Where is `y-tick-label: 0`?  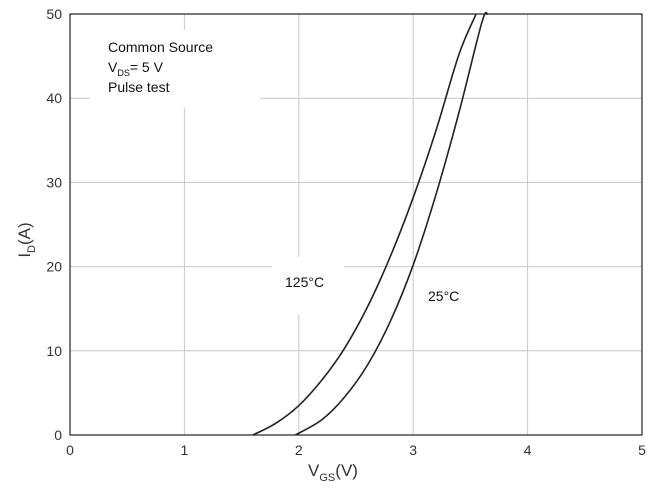 y-tick-label: 0 is located at coordinates (58, 435).